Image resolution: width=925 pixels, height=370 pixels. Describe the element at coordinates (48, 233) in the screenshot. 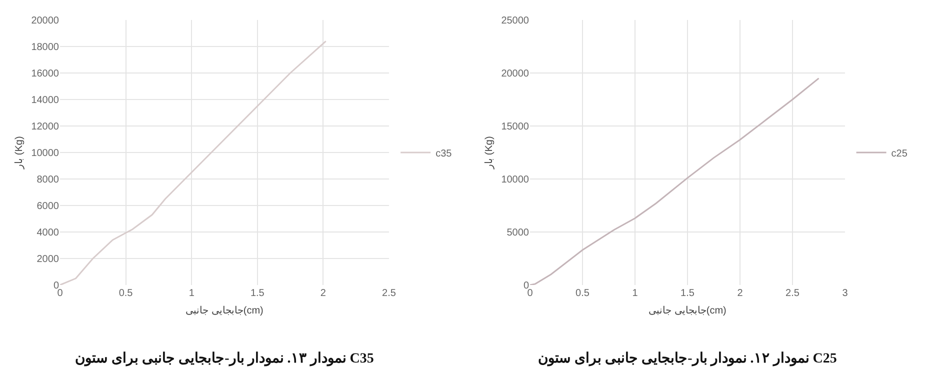

I see `y-tick-label: 4000` at that location.